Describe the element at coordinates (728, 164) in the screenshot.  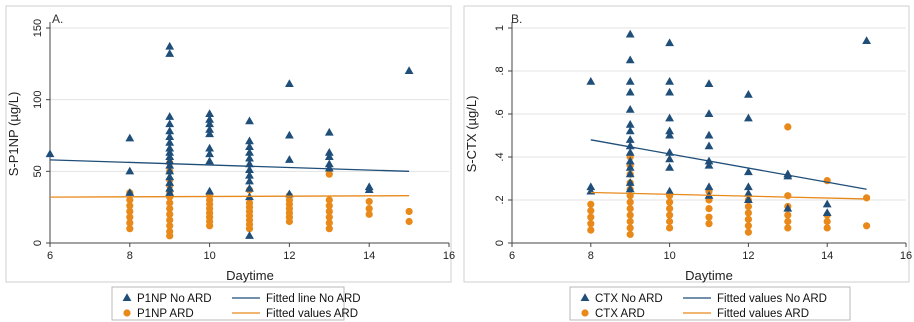
I see `fitted-line` at that location.